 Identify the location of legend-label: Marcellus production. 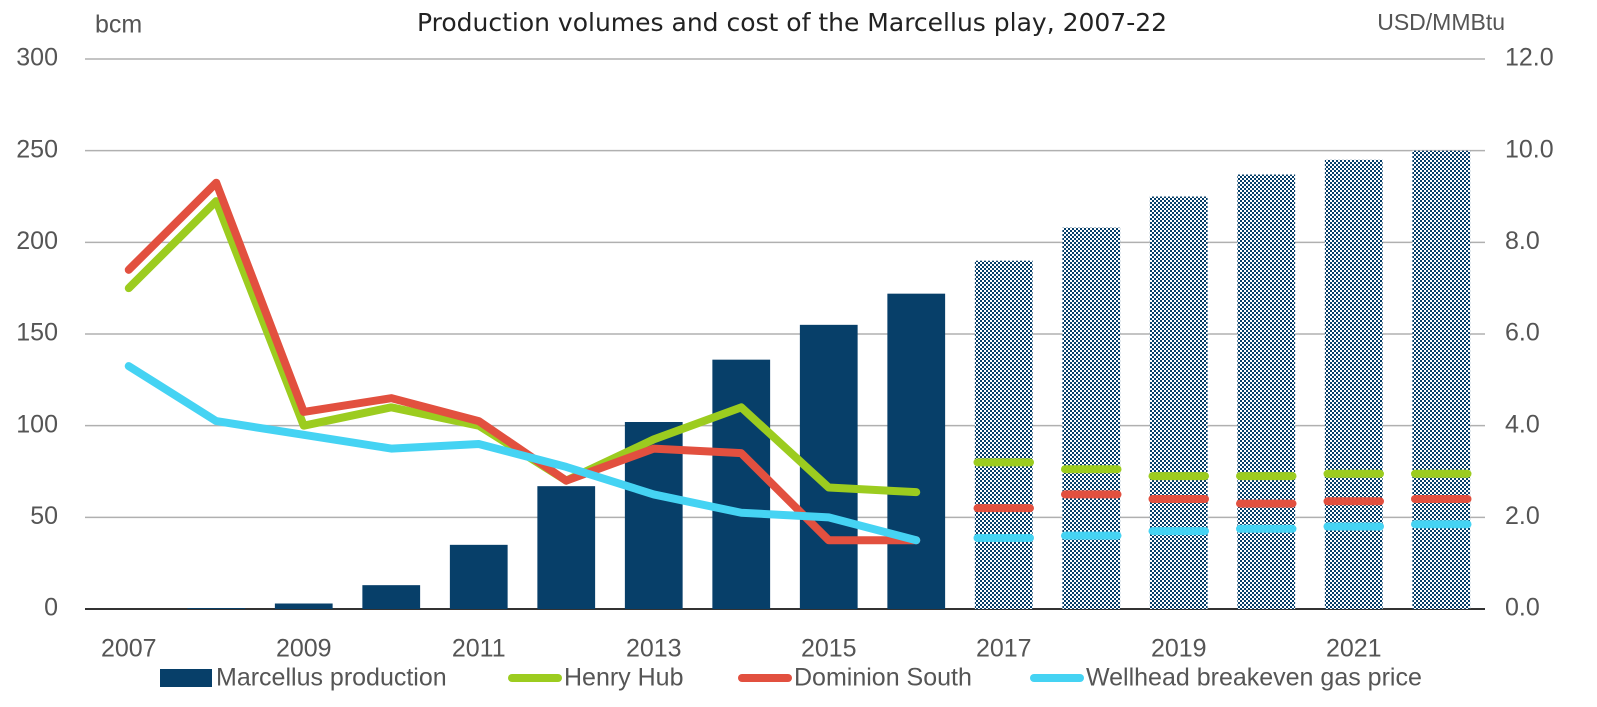
(331, 678).